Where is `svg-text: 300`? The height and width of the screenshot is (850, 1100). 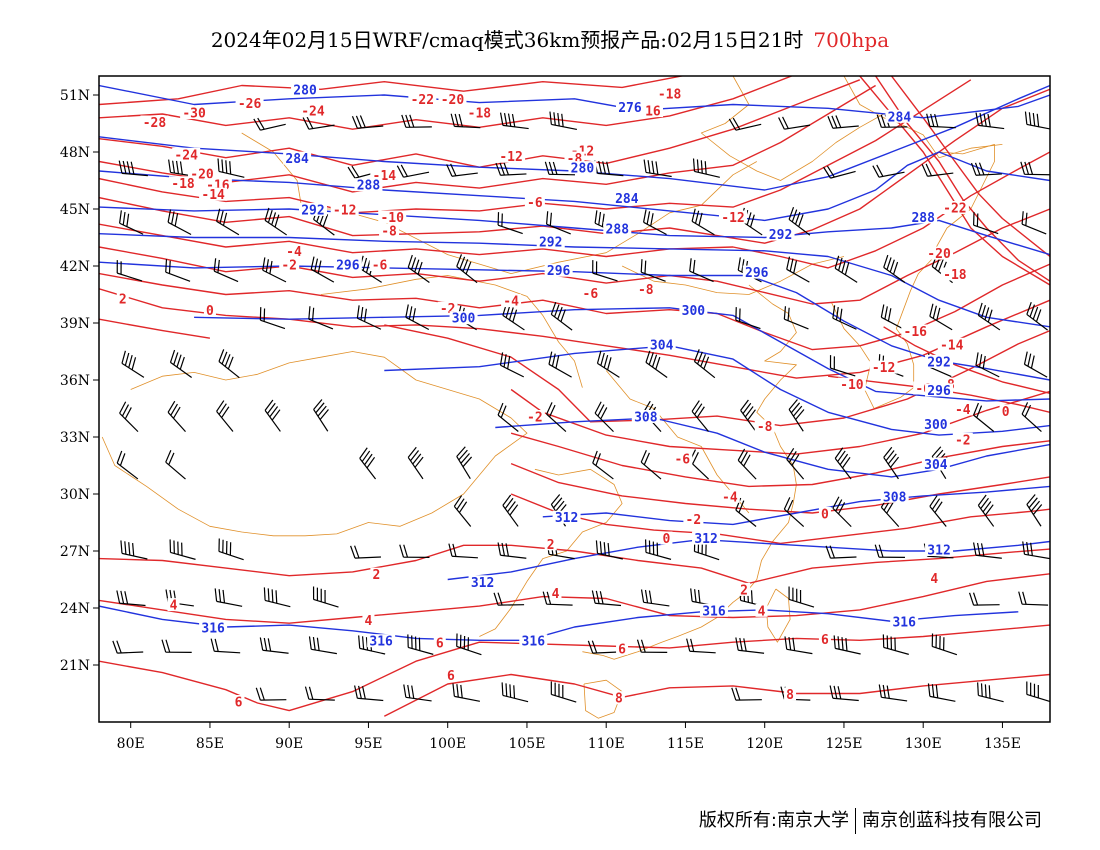
svg-text: 300 is located at coordinates (936, 425).